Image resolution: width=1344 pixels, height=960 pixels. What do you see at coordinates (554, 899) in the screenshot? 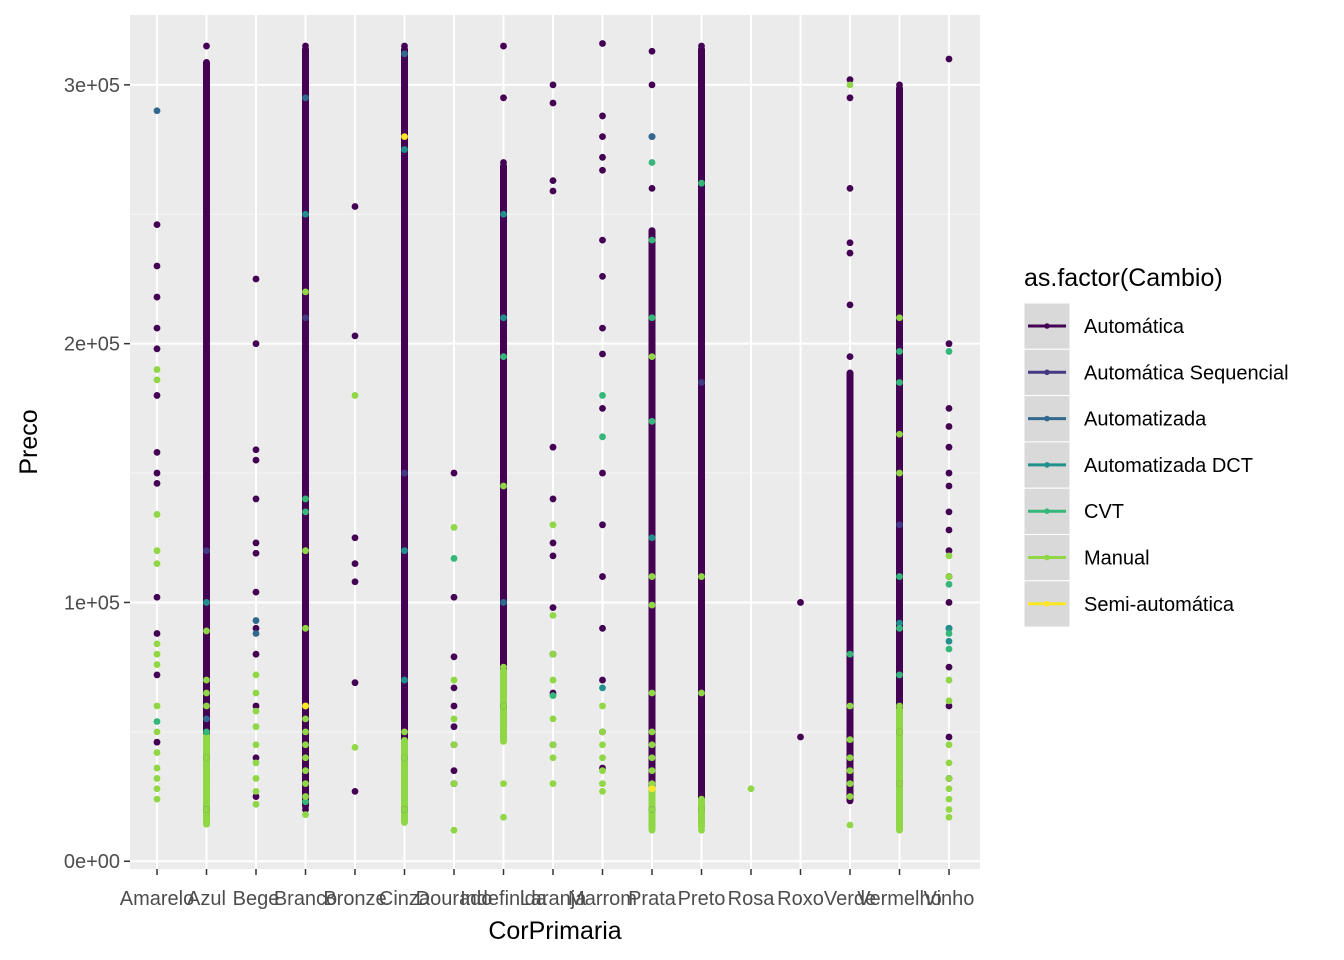
I see `x-tick-label: Laranja` at bounding box center [554, 899].